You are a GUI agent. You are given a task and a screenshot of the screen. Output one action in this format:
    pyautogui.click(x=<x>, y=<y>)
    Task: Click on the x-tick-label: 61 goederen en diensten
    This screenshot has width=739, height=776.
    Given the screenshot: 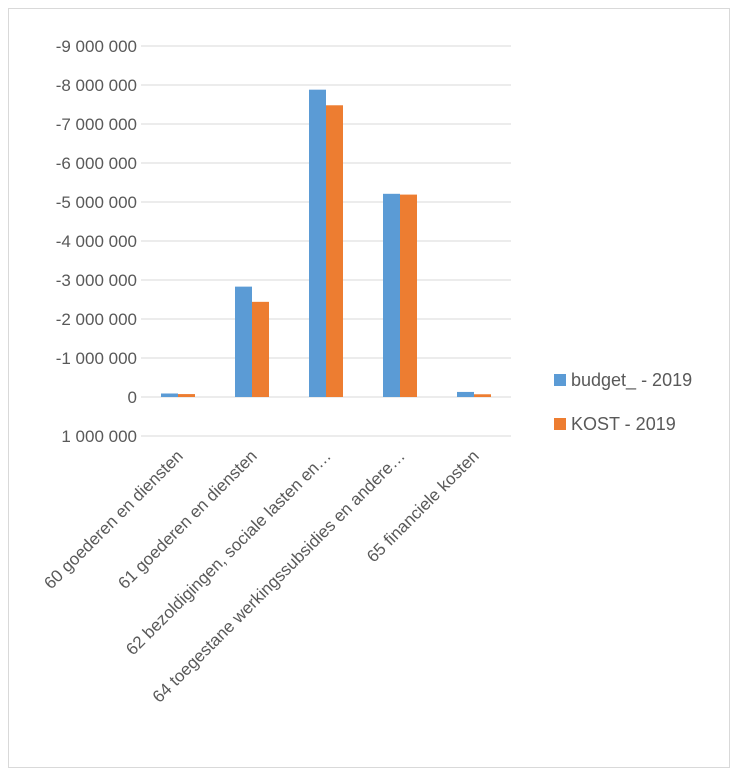 What is the action you would take?
    pyautogui.click(x=187, y=519)
    